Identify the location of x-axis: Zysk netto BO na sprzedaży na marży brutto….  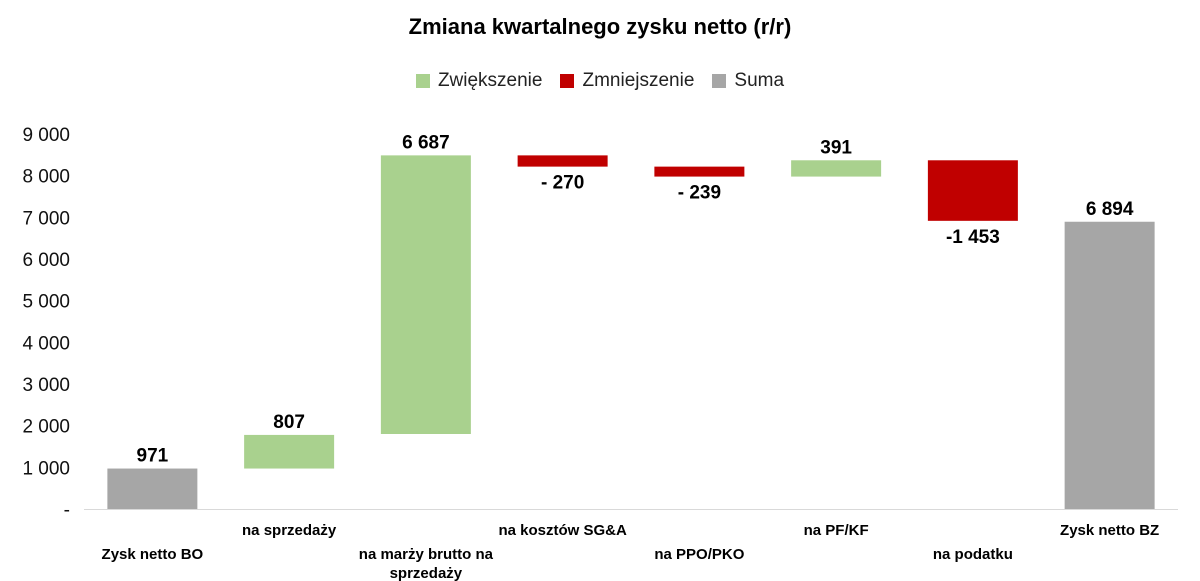
(631, 545).